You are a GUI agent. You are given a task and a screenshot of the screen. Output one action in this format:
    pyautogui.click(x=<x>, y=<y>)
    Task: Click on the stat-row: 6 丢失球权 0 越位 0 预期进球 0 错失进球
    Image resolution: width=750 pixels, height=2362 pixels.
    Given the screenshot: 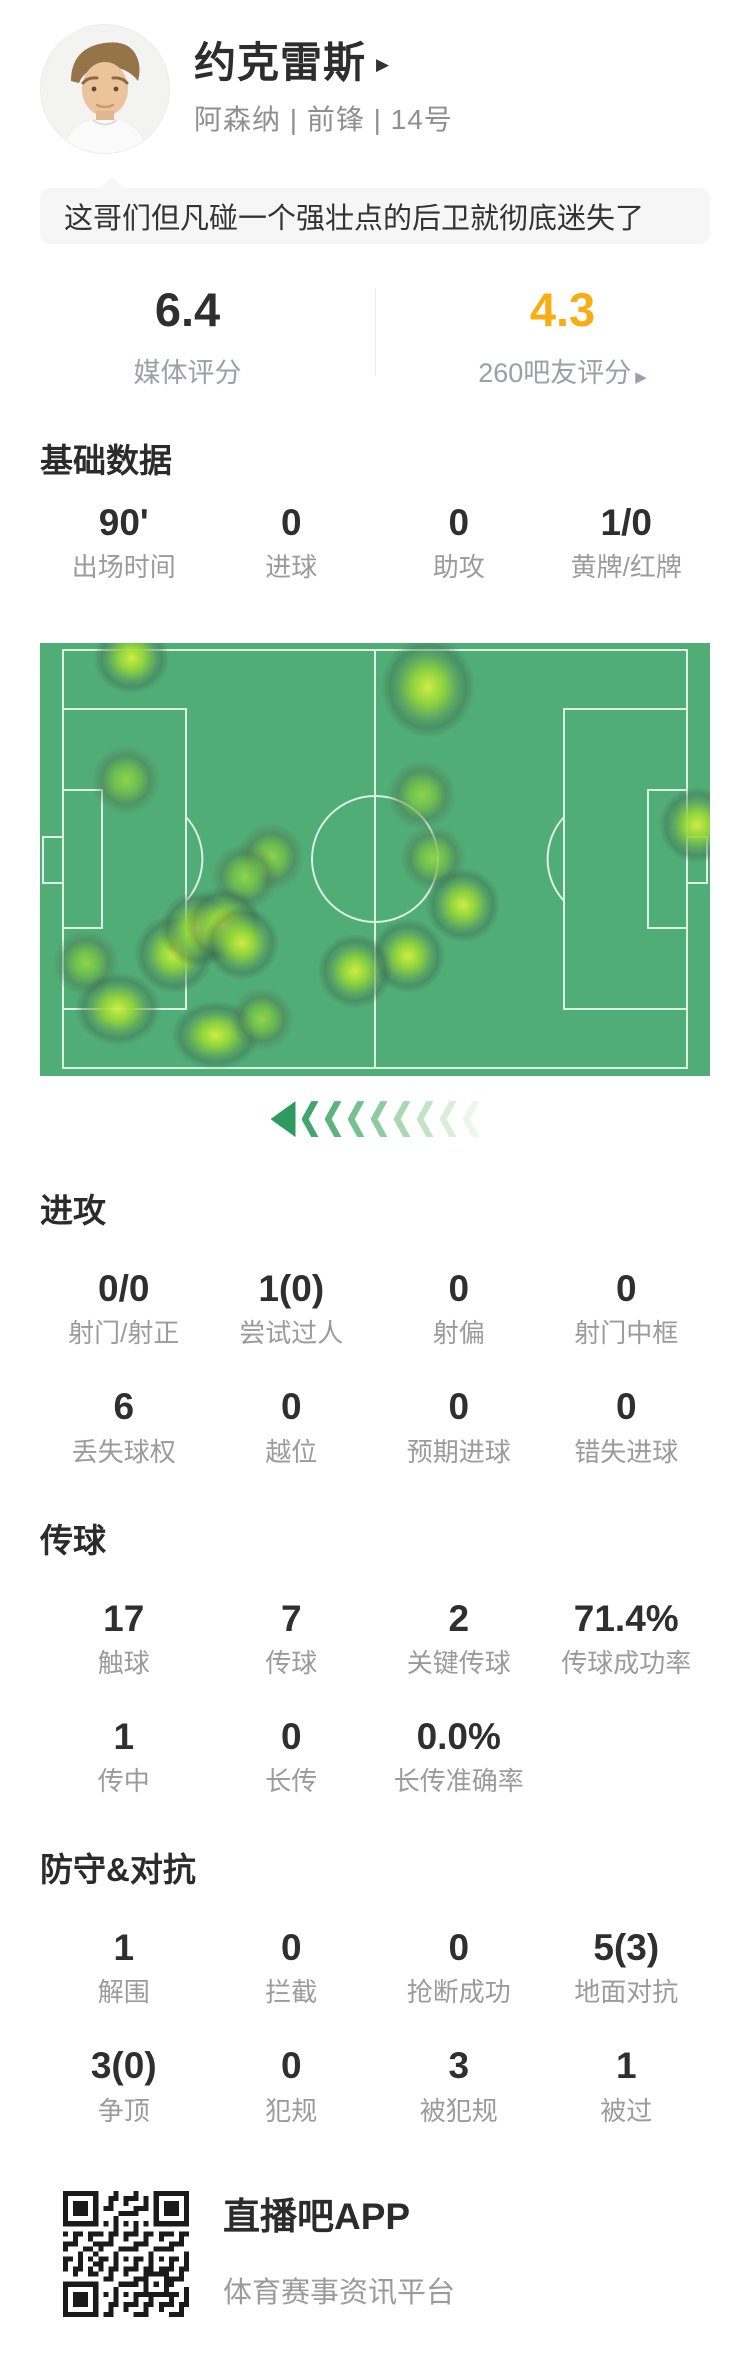 What is the action you would take?
    pyautogui.click(x=375, y=1426)
    